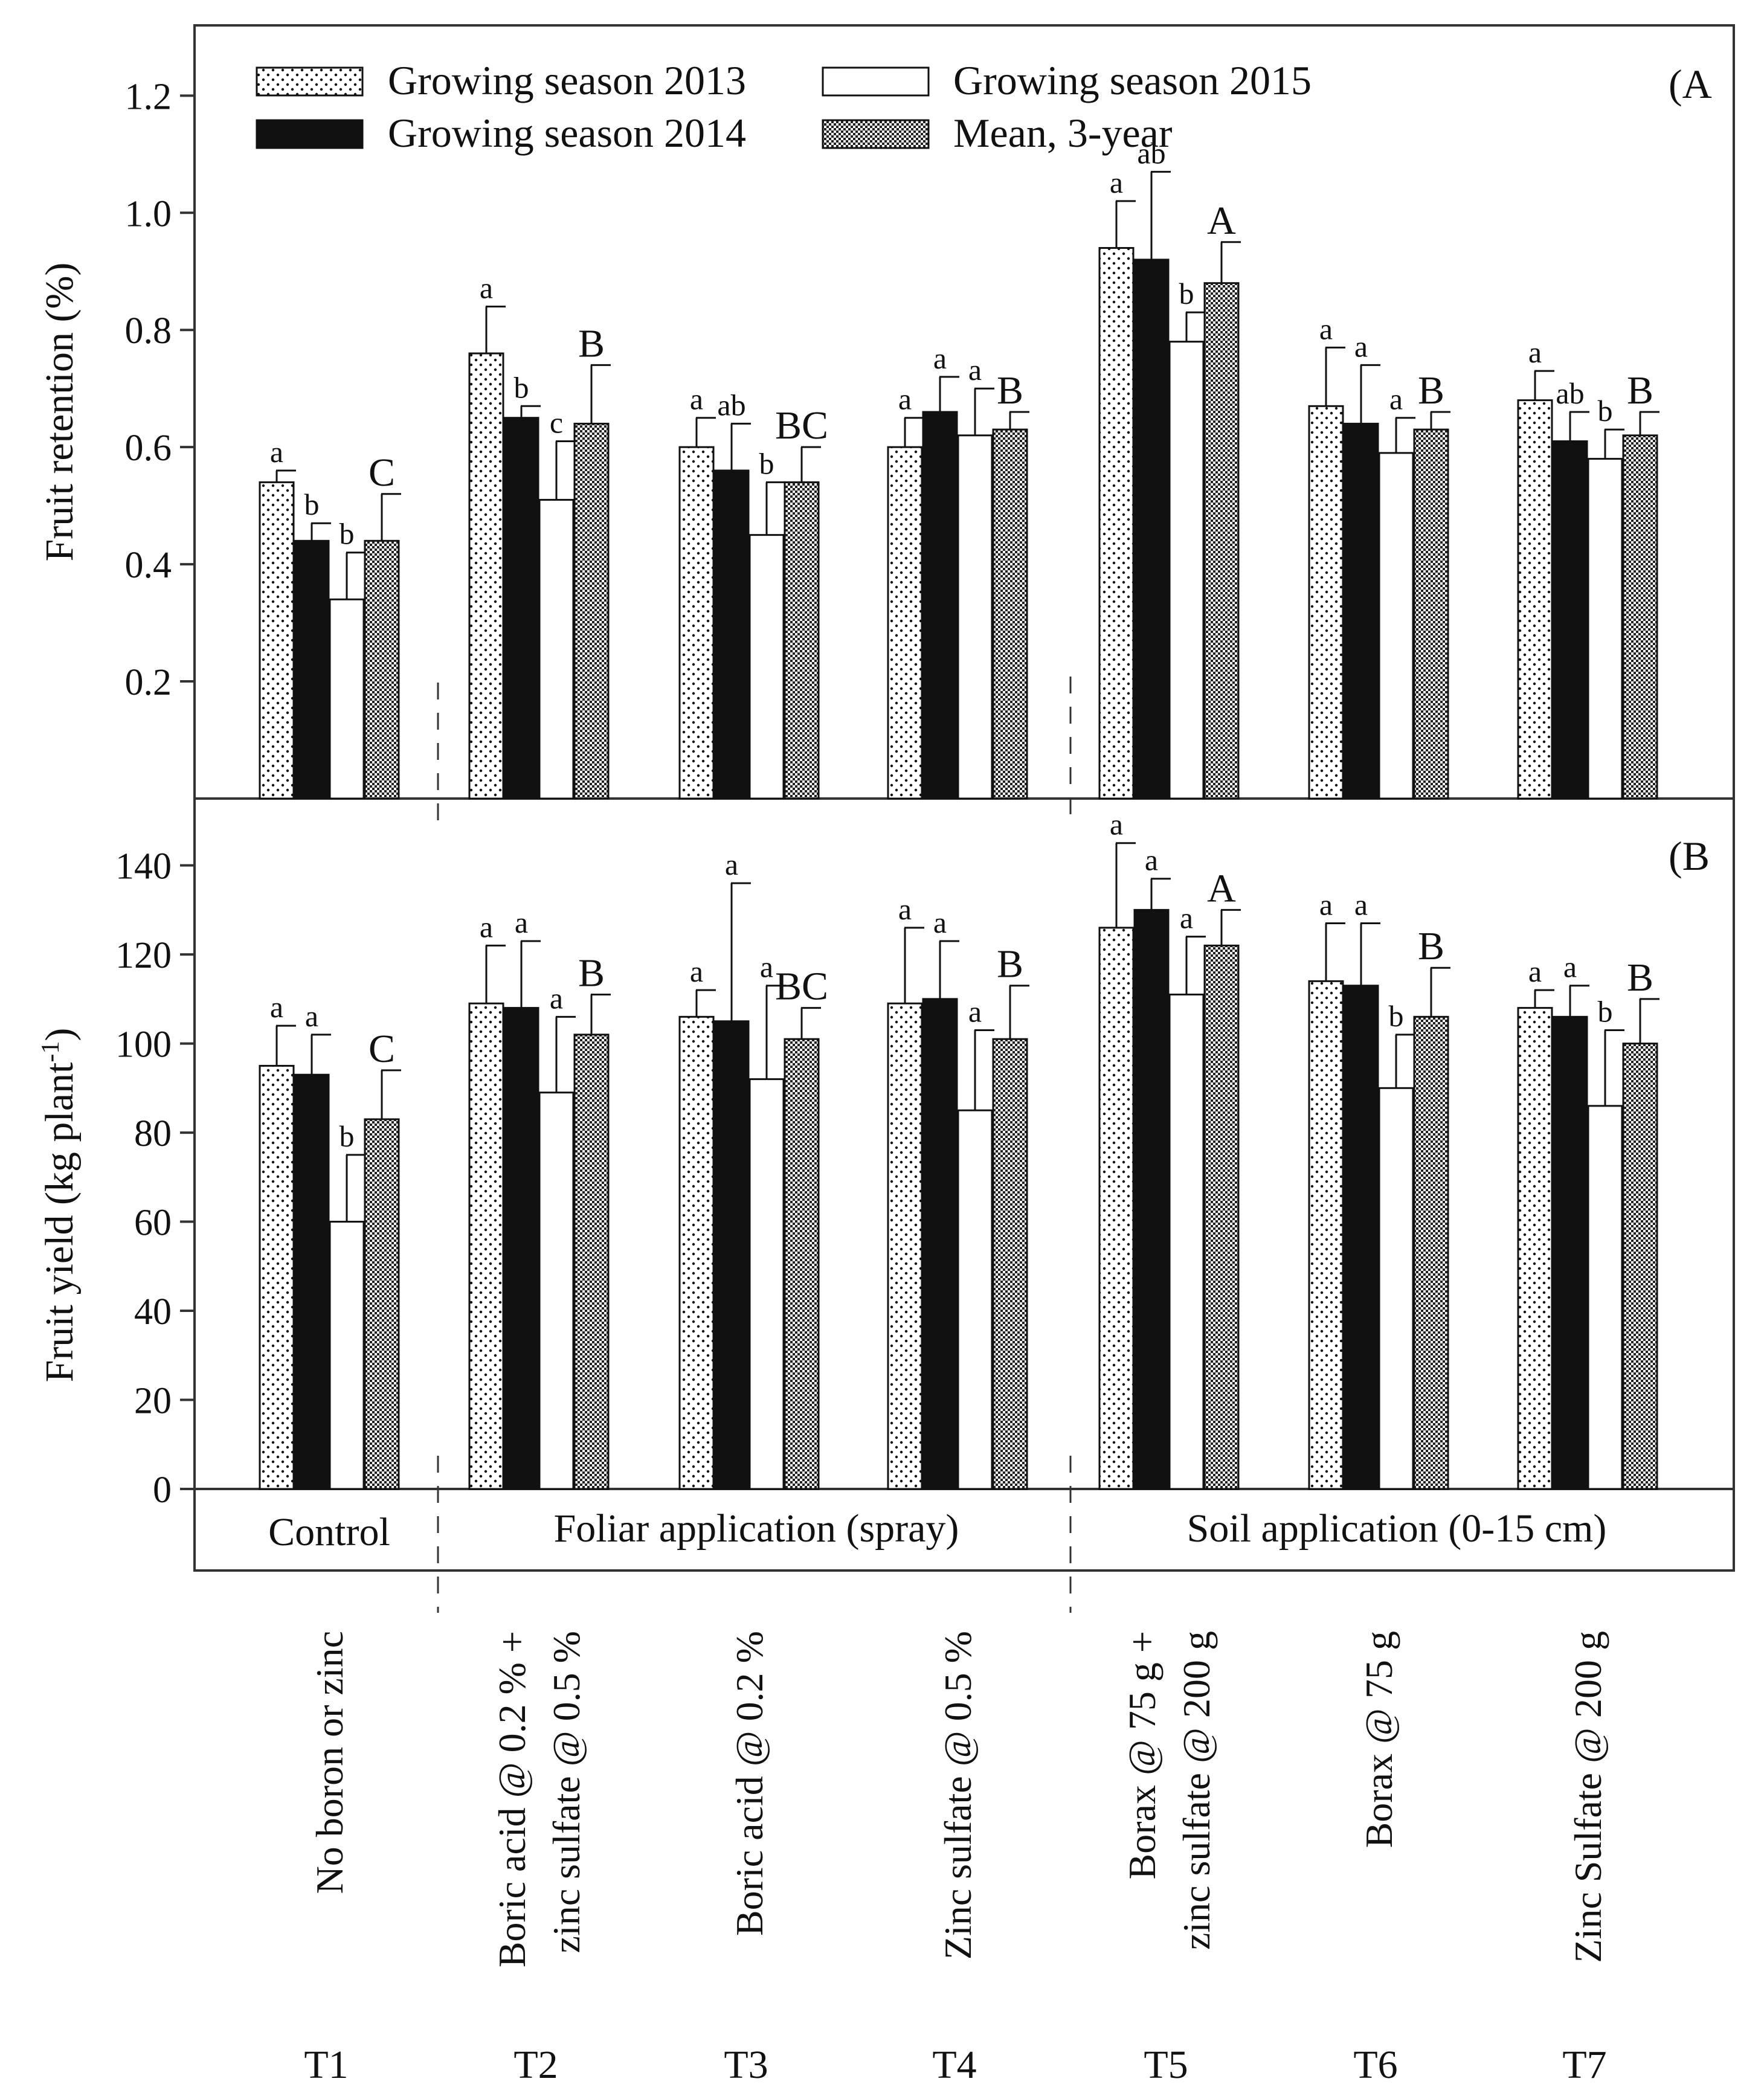  What do you see at coordinates (143, 1045) in the screenshot?
I see `panel-b-ytick-label: 100` at bounding box center [143, 1045].